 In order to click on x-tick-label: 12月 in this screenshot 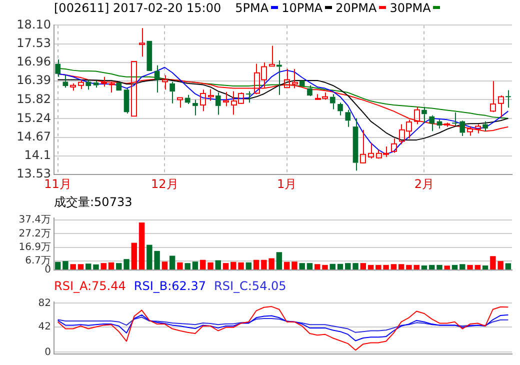, I will do `click(164, 183)`.